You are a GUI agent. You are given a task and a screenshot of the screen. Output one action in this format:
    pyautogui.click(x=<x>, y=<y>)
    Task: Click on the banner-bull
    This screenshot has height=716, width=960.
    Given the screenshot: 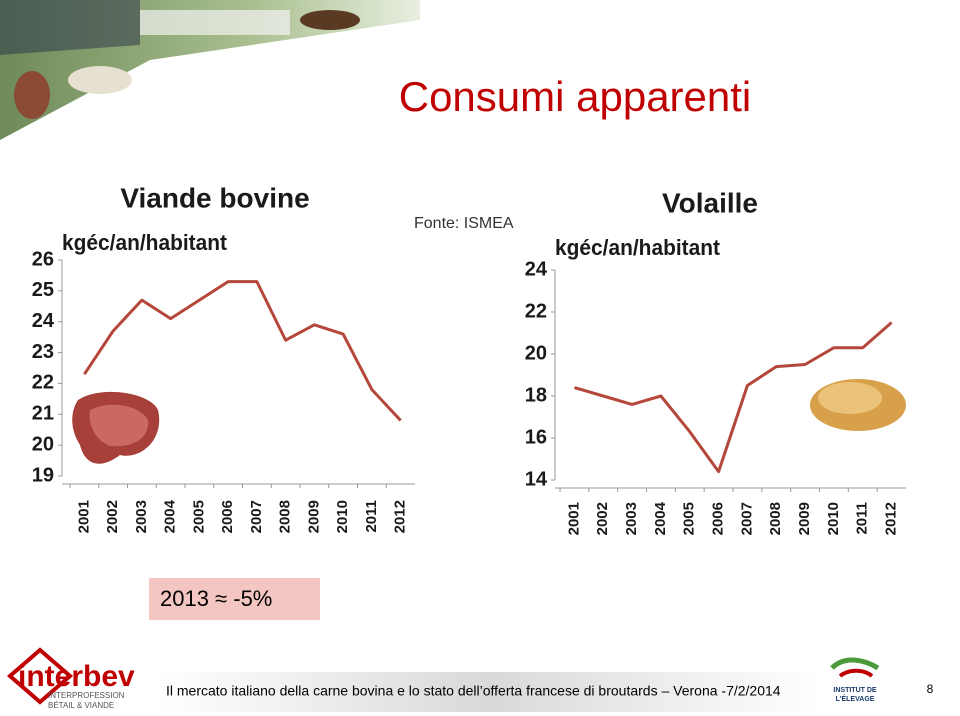 What is the action you would take?
    pyautogui.click(x=32, y=95)
    